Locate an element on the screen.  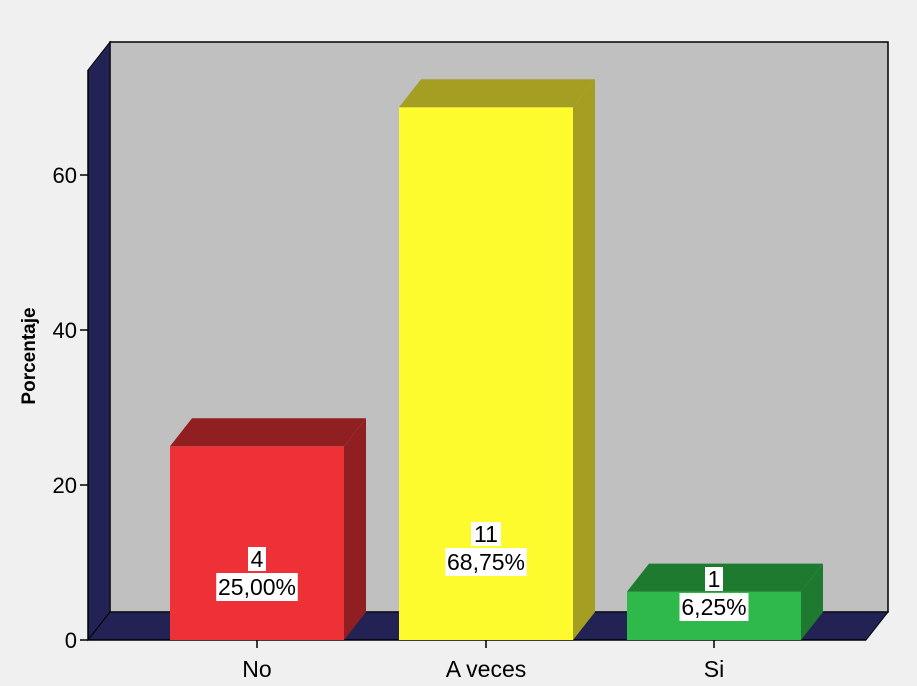
bar: 425,00% is located at coordinates (268, 529).